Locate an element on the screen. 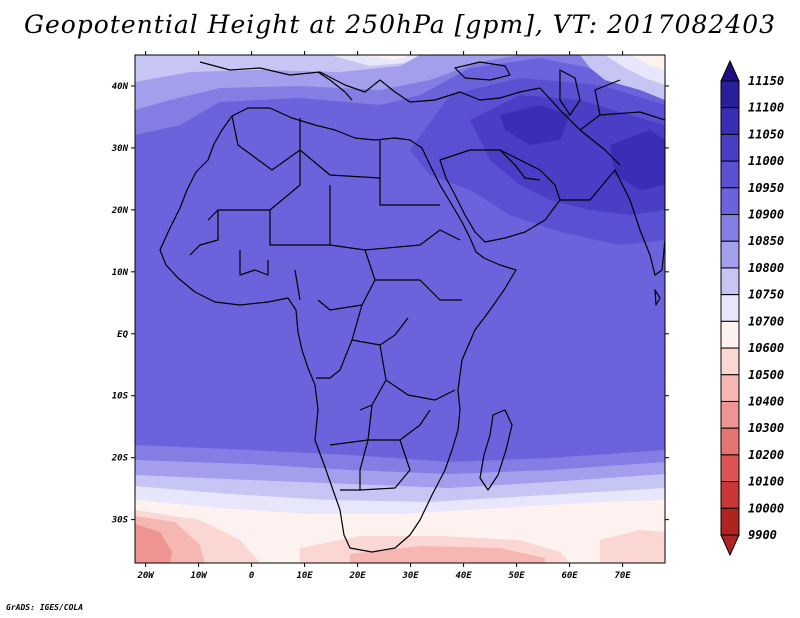  lat-label: 30N is located at coordinates (120, 149).